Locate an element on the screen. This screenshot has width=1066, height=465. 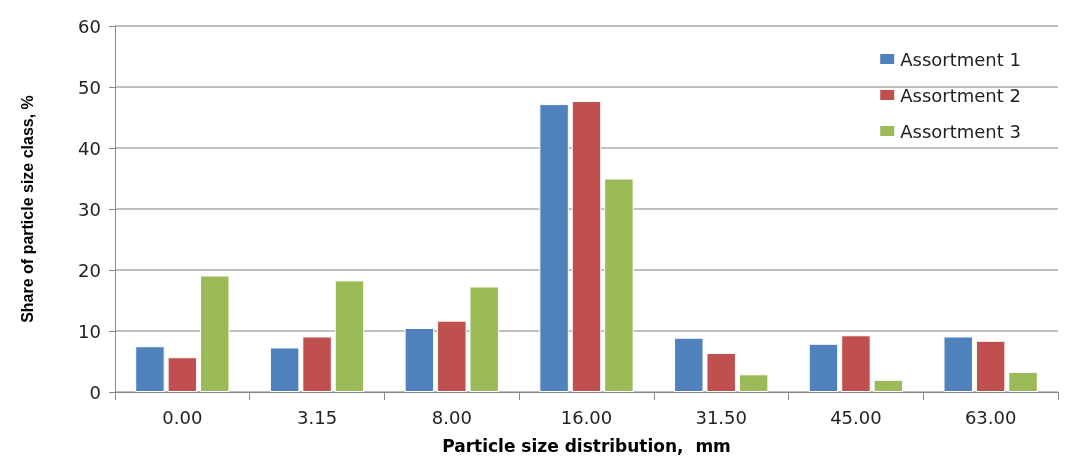
y-tick-label: 40 is located at coordinates (89, 148).